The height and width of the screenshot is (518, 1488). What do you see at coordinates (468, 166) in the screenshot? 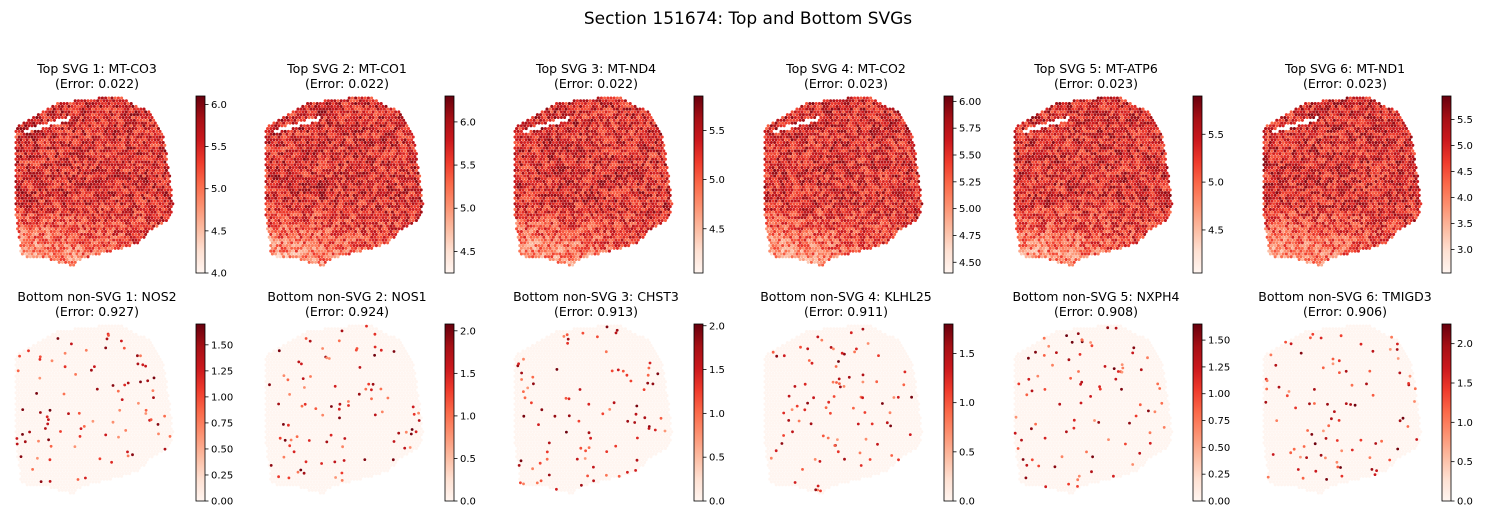
I see `colorbar-tick-label: 5.5` at bounding box center [468, 166].